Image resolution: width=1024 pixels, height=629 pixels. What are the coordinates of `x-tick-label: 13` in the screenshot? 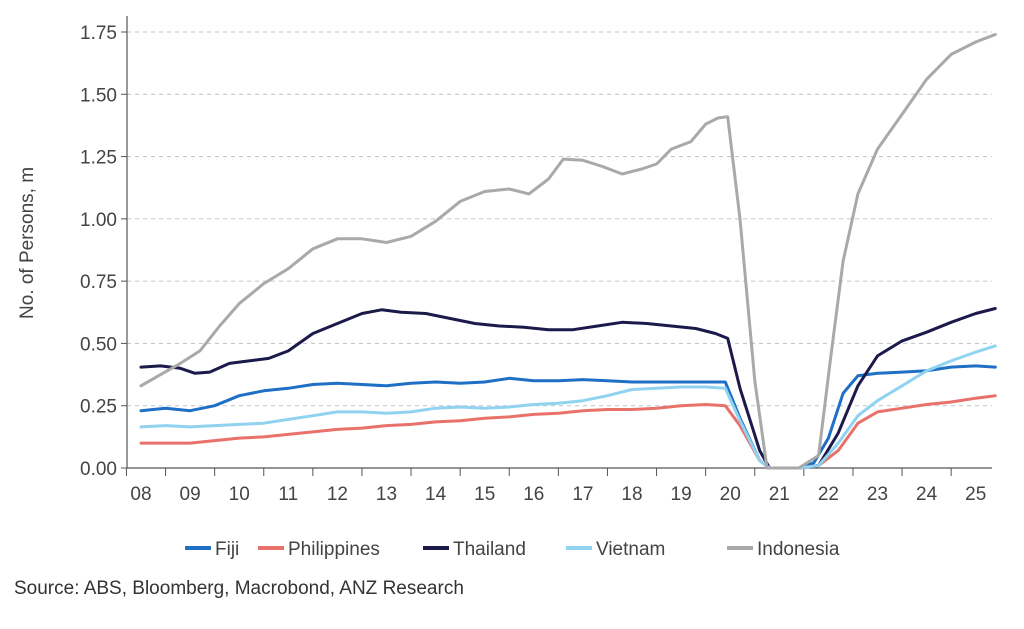 It's located at (386, 494).